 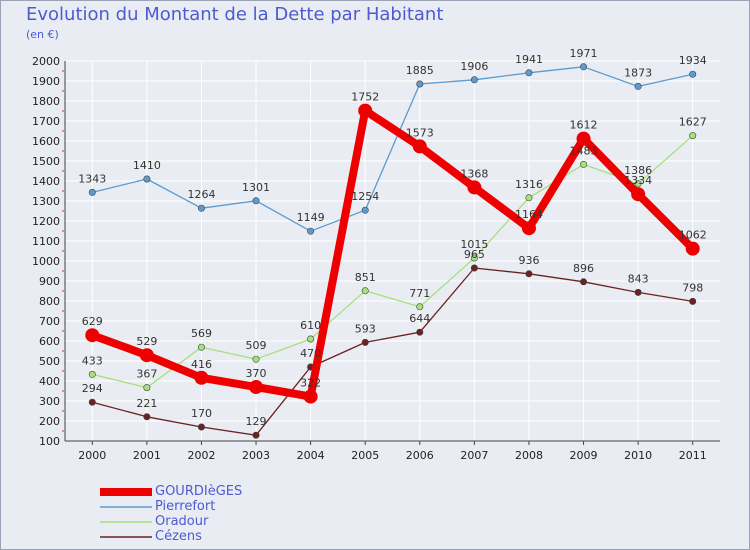 What do you see at coordinates (49, 341) in the screenshot?
I see `y-tick-label: 600` at bounding box center [49, 341].